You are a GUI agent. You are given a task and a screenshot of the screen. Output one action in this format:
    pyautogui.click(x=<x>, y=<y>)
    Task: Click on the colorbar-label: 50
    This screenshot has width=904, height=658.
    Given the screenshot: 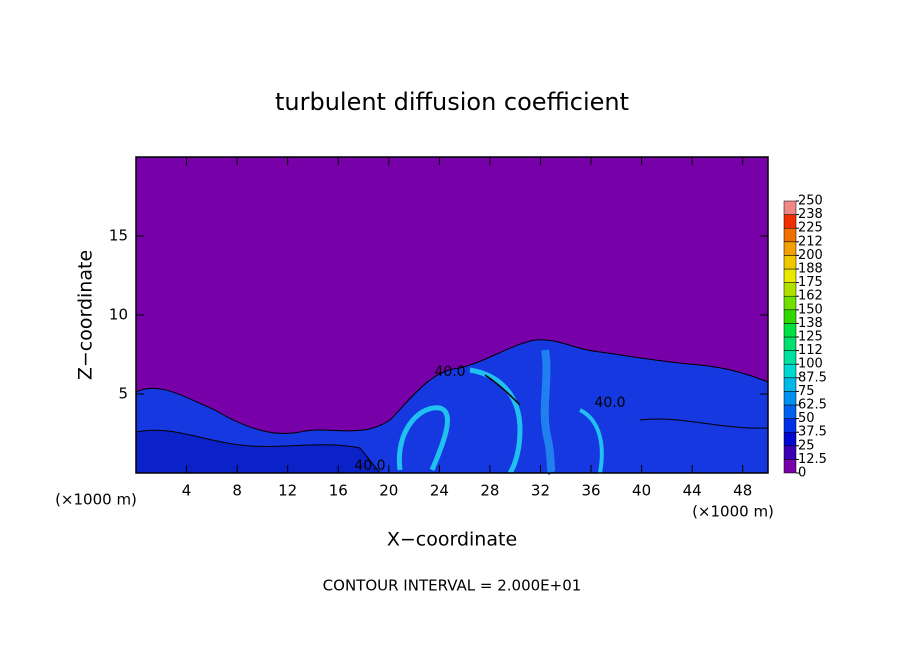 What is the action you would take?
    pyautogui.click(x=806, y=418)
    